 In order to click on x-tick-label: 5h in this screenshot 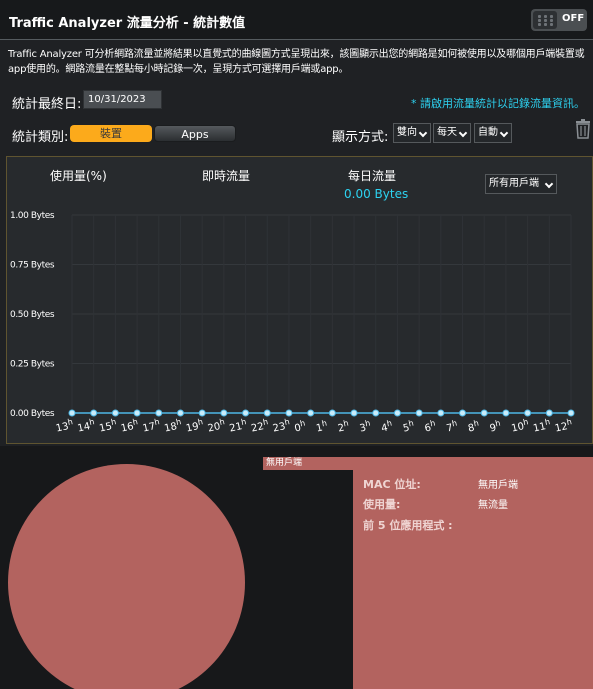, I will do `click(408, 426)`.